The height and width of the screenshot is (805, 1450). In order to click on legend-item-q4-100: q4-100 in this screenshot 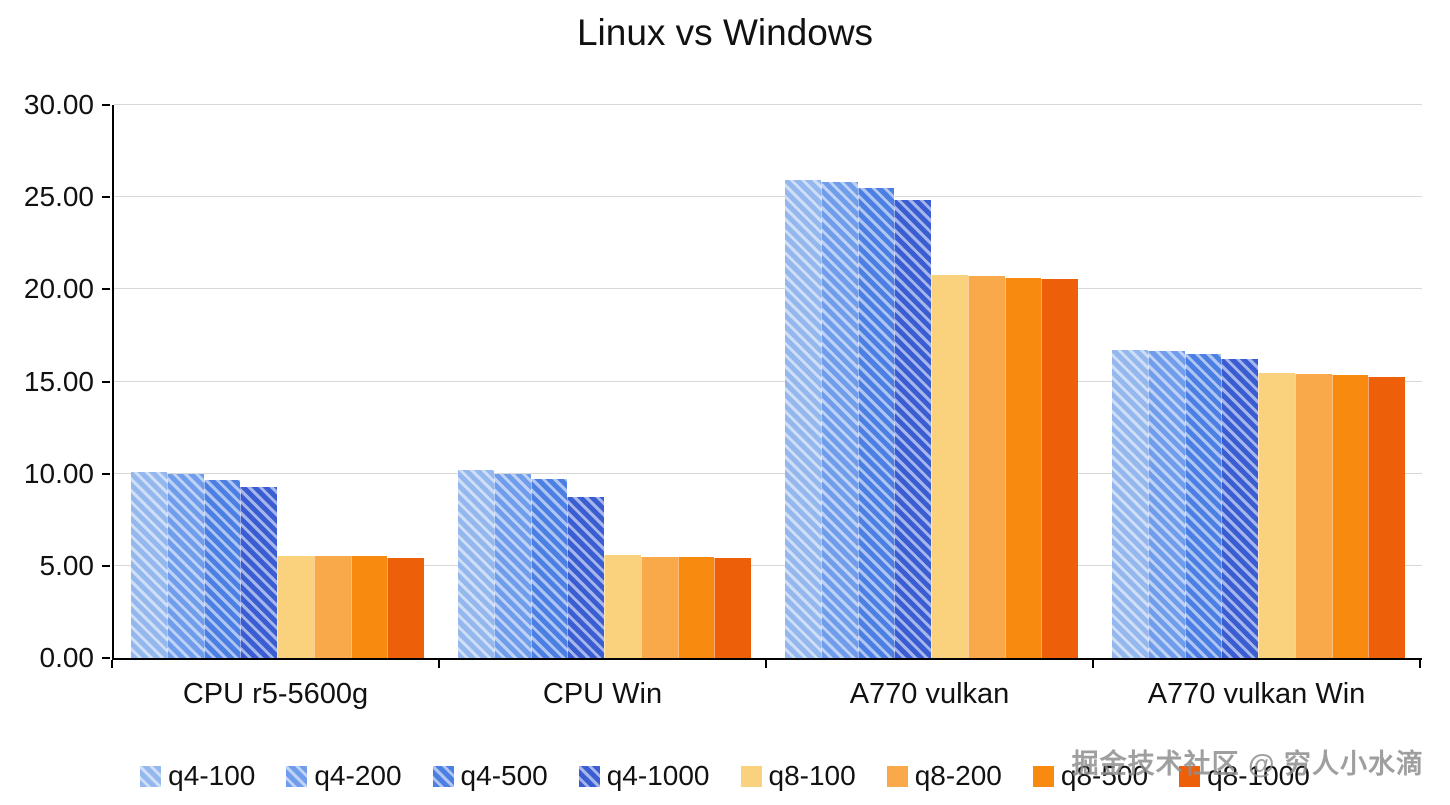, I will do `click(197, 776)`.